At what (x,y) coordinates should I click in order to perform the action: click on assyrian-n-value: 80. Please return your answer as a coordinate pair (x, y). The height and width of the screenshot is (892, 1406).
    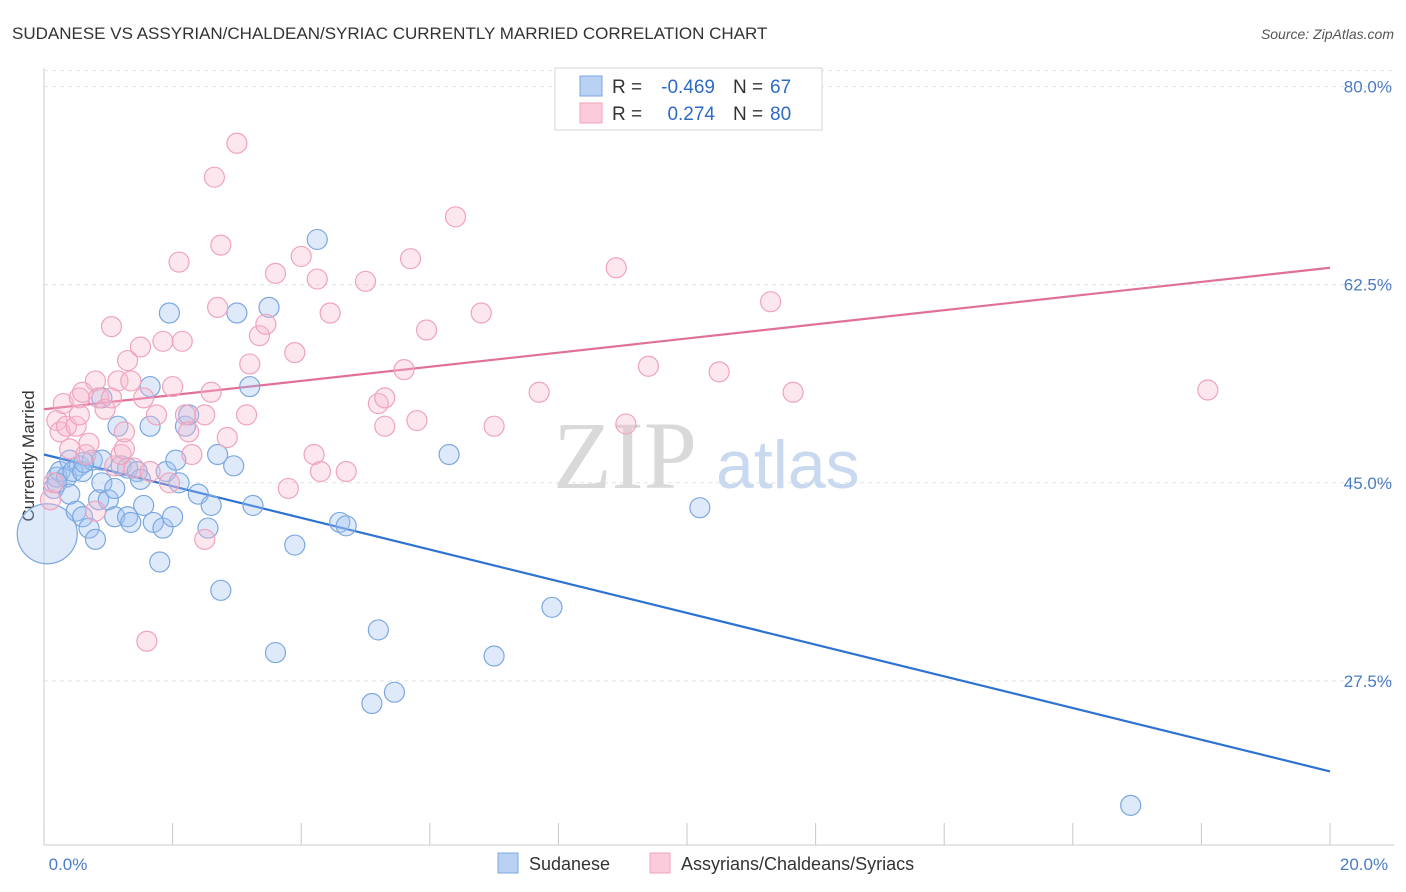
    Looking at the image, I should click on (780, 114).